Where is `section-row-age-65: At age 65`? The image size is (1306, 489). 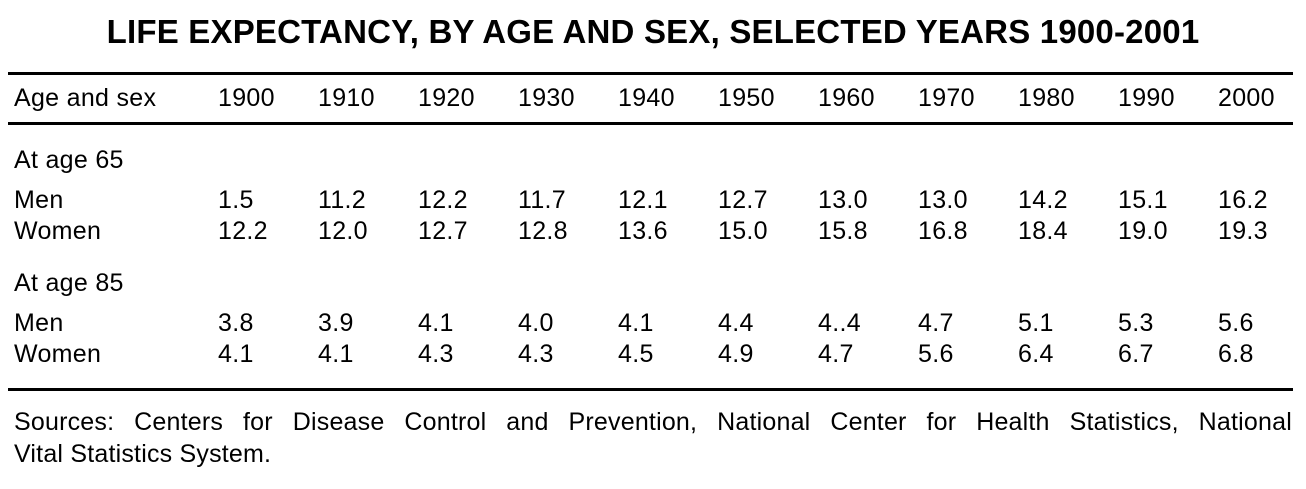 section-row-age-65: At age 65 is located at coordinates (660, 166).